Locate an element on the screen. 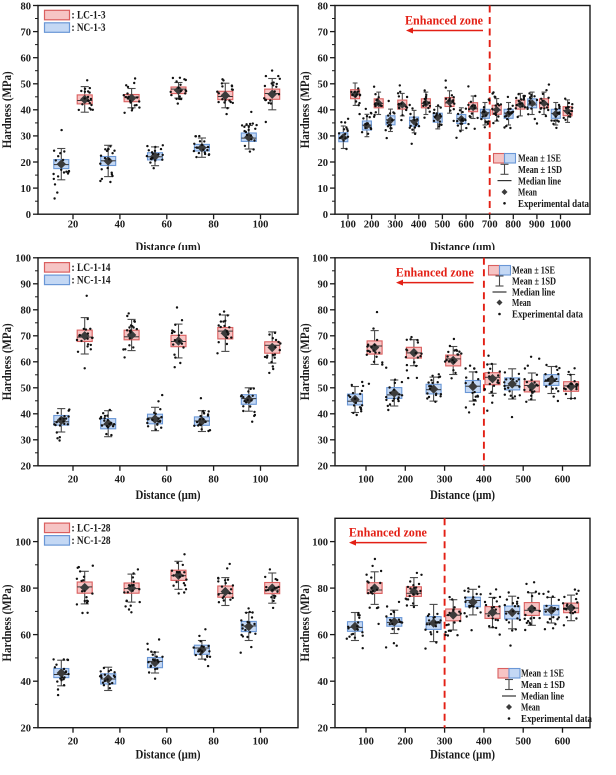 The image size is (616, 775). svg-text:: LC-1-3: : LC-1-3 is located at coordinates (89, 16).